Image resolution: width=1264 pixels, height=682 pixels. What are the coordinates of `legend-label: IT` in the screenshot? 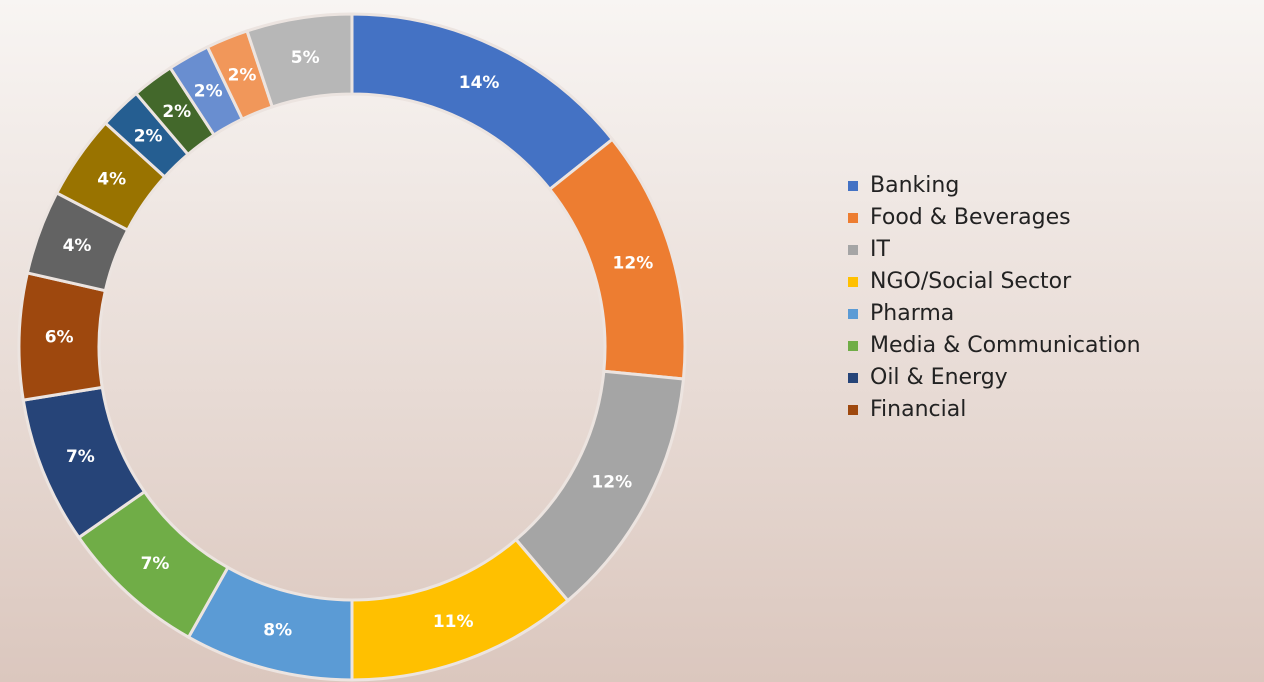 It's located at (880, 249).